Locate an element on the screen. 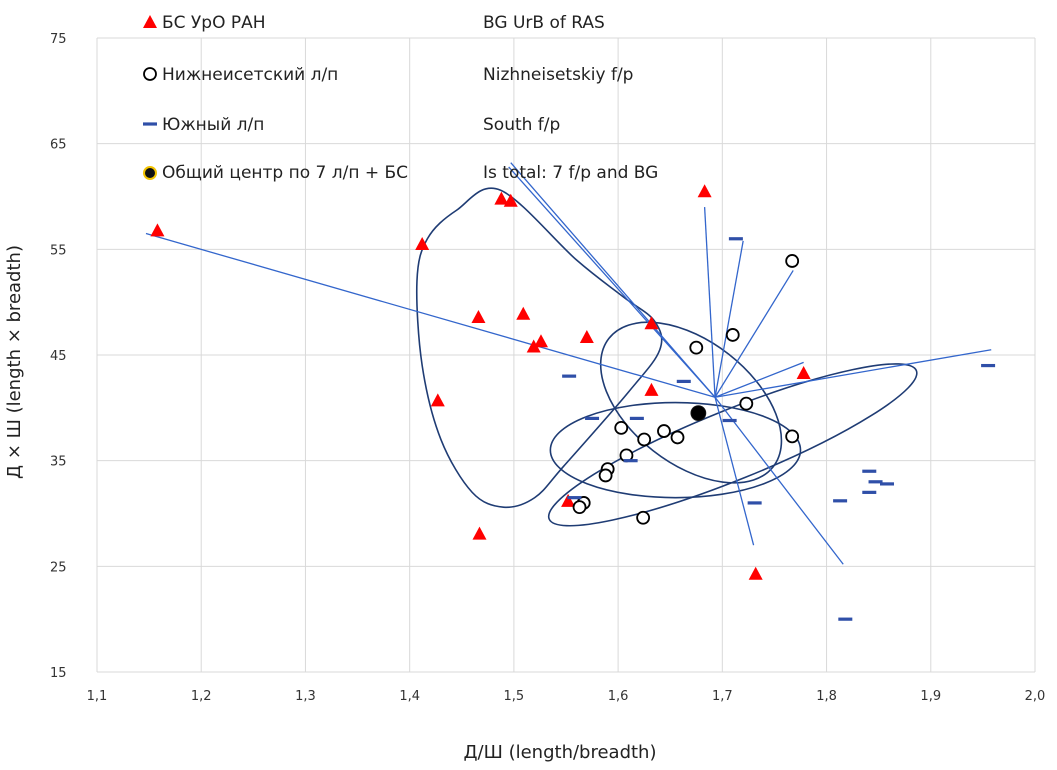  legend-marker-dash is located at coordinates (150, 124).